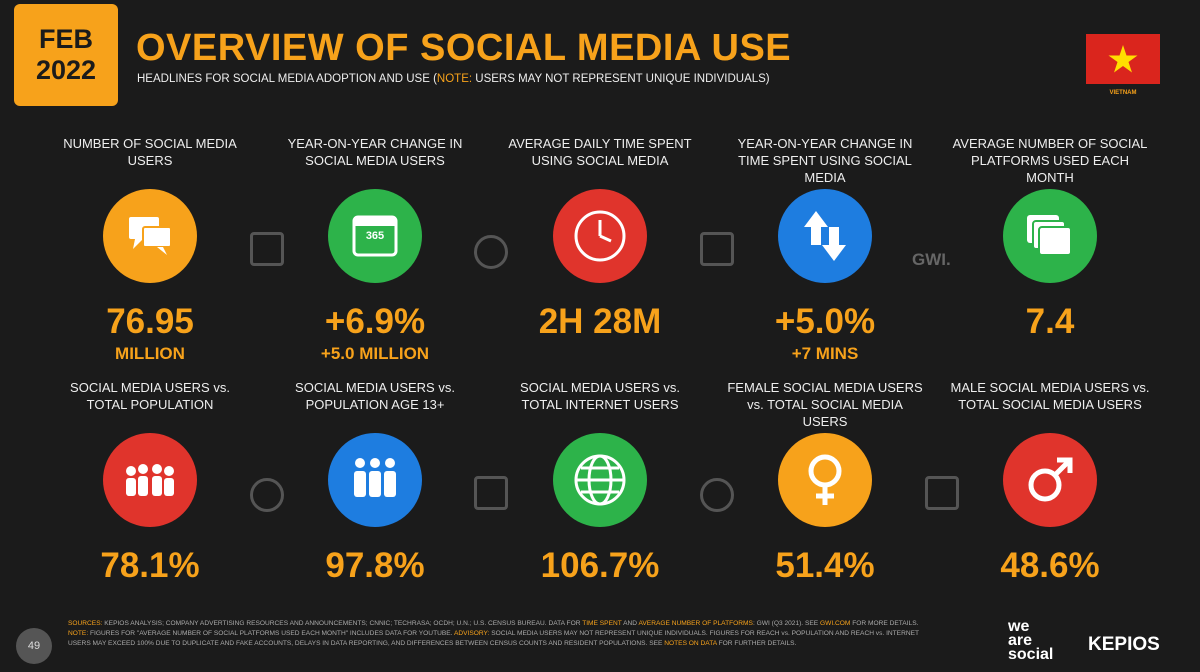 This screenshot has width=1200, height=672. What do you see at coordinates (150, 152) in the screenshot?
I see `stat-label: NUMBER OF SOCIAL MEDIA USERS` at bounding box center [150, 152].